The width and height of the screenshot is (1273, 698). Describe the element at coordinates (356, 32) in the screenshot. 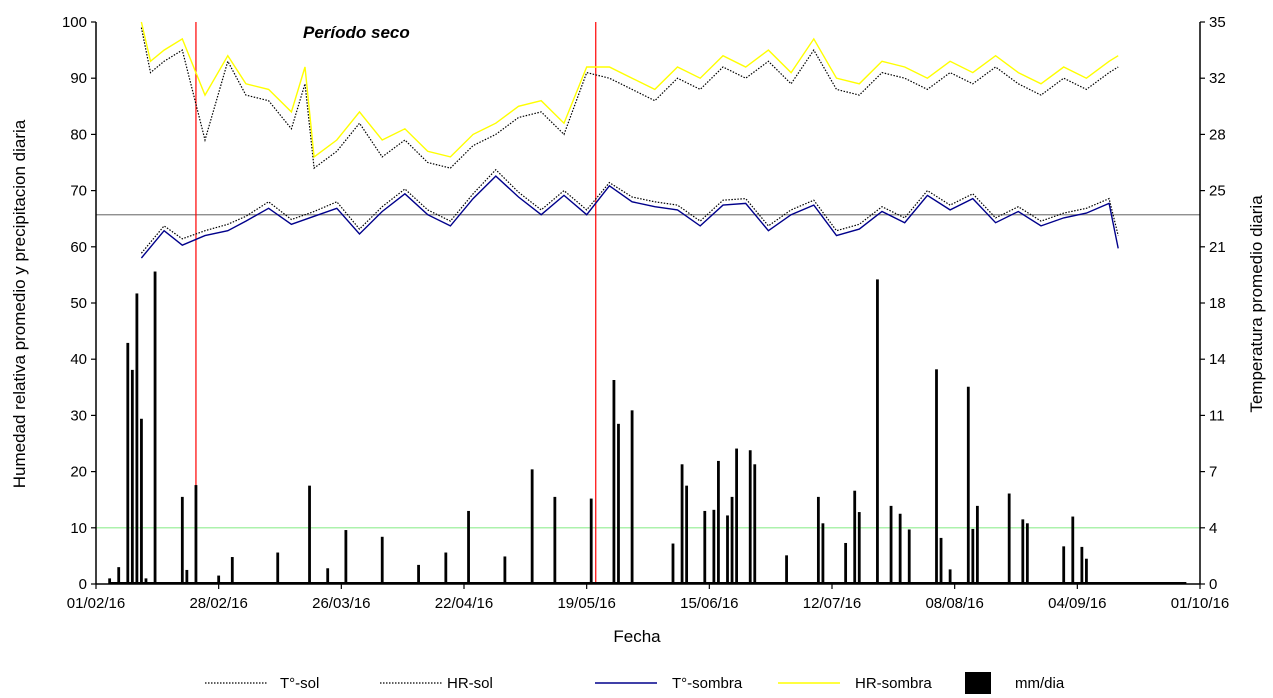

I see `chart-title: Período seco` at that location.